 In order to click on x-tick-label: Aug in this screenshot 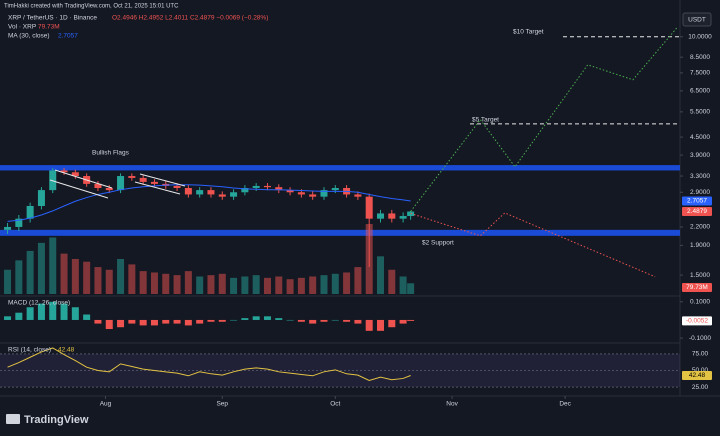, I will do `click(106, 404)`.